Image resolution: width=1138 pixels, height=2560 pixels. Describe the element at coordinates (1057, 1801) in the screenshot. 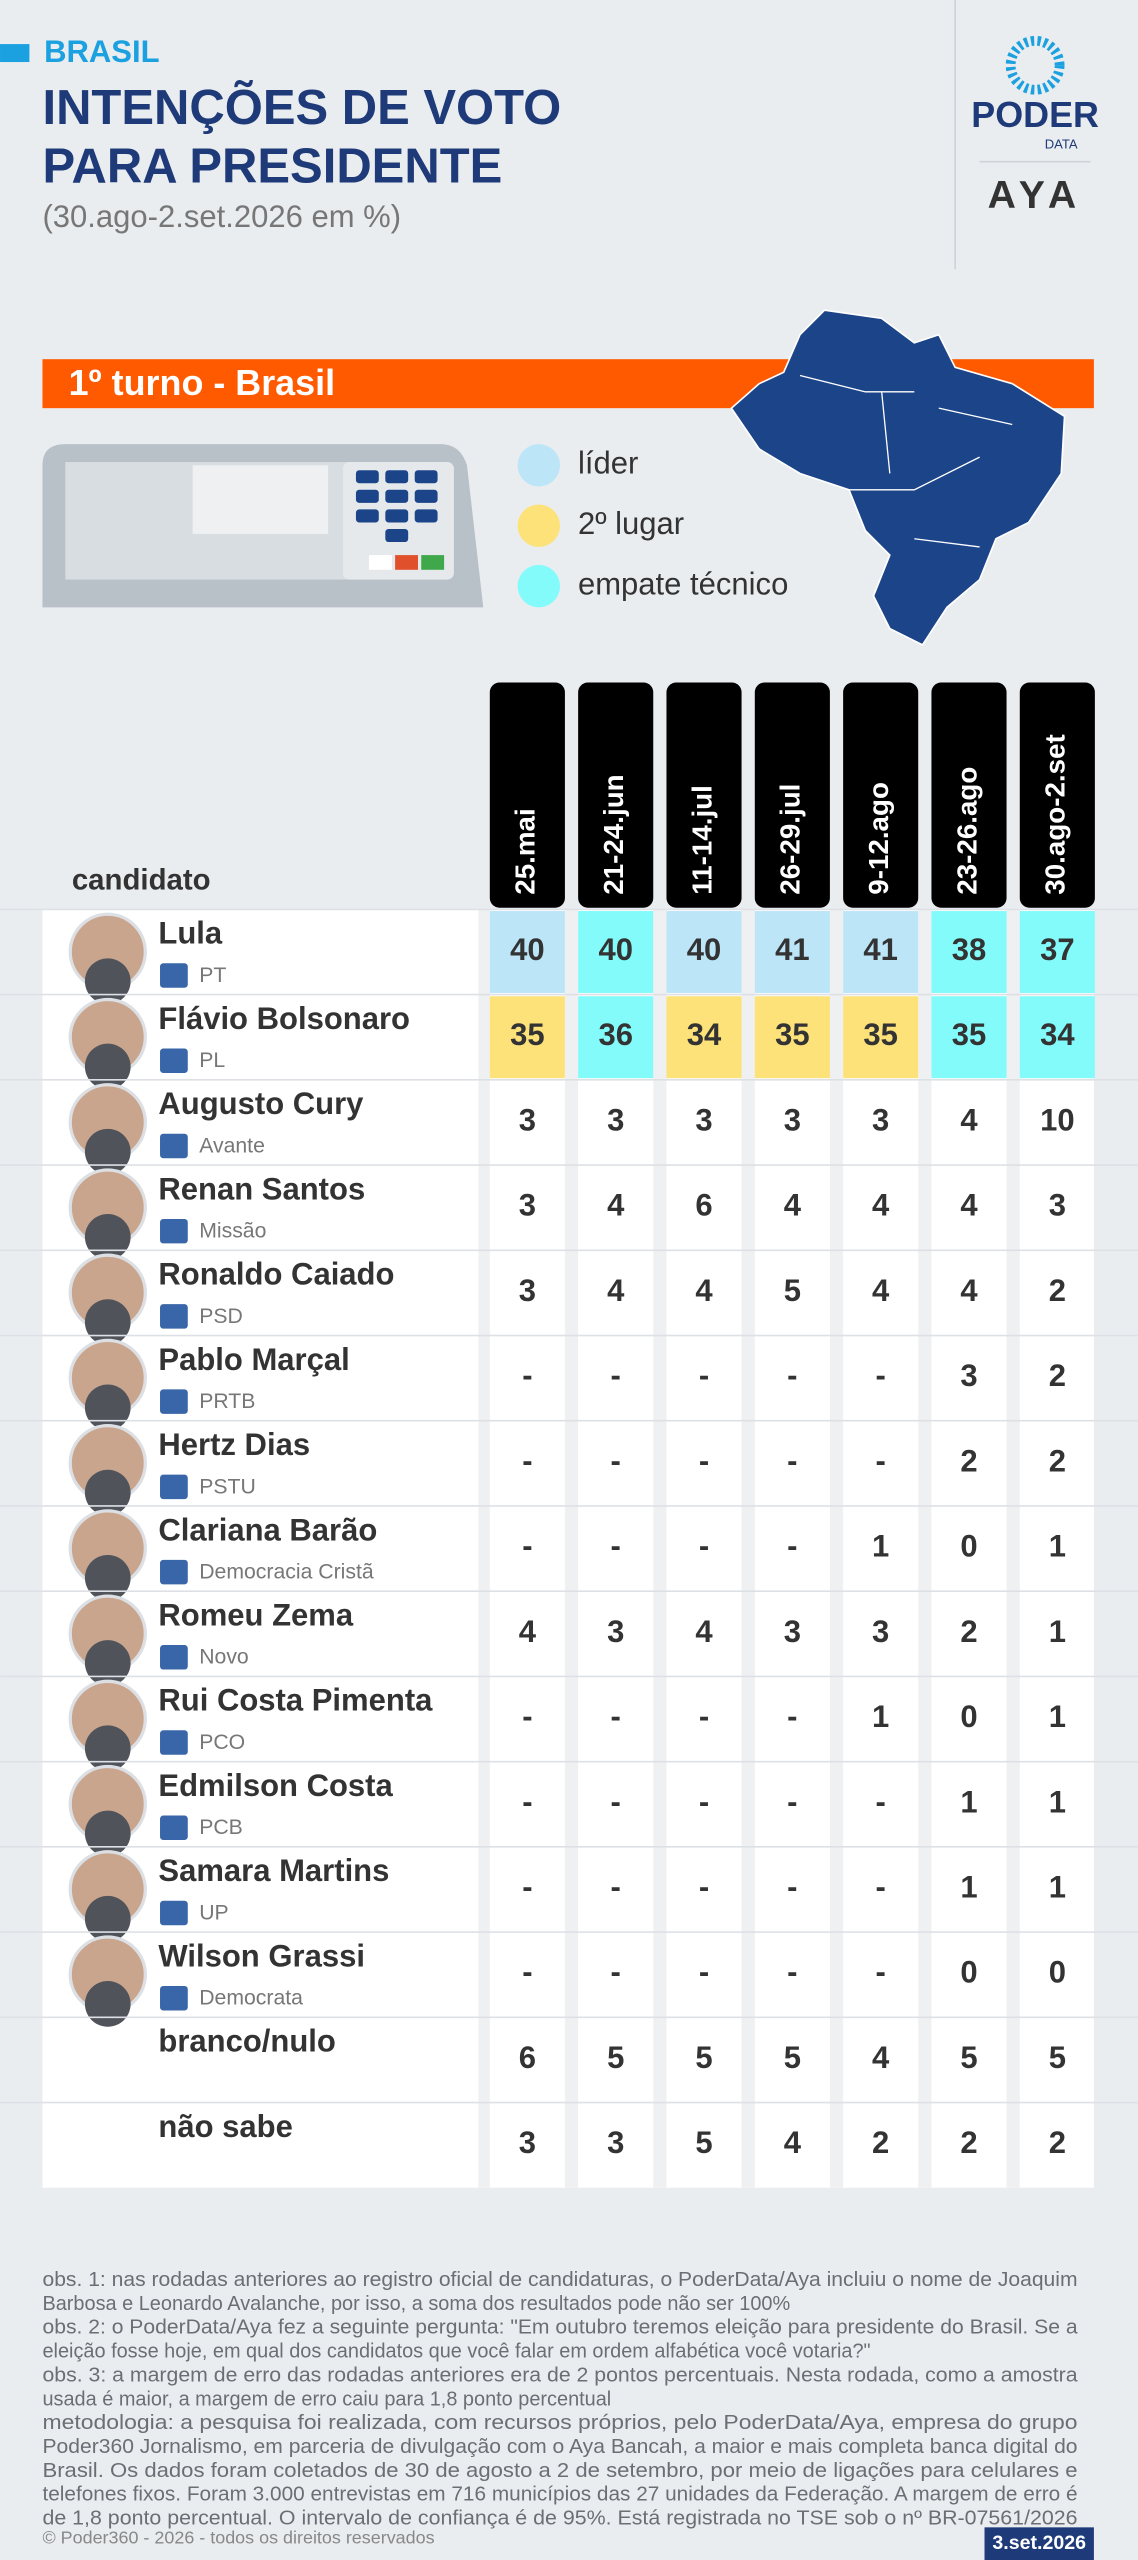

I see `cell-value: 1` at that location.